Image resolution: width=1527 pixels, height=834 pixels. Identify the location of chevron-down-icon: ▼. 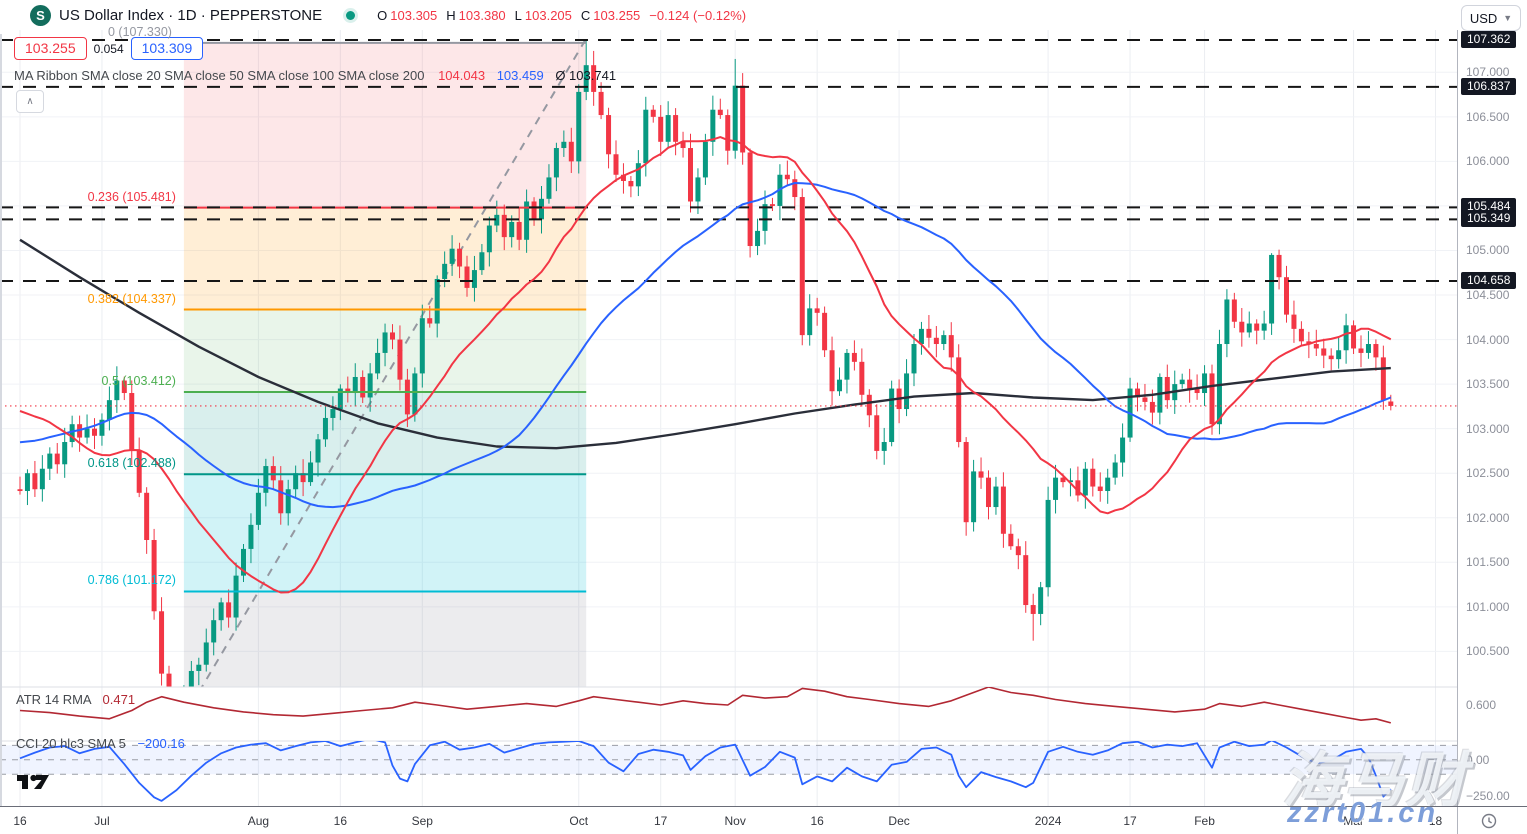
(1508, 18).